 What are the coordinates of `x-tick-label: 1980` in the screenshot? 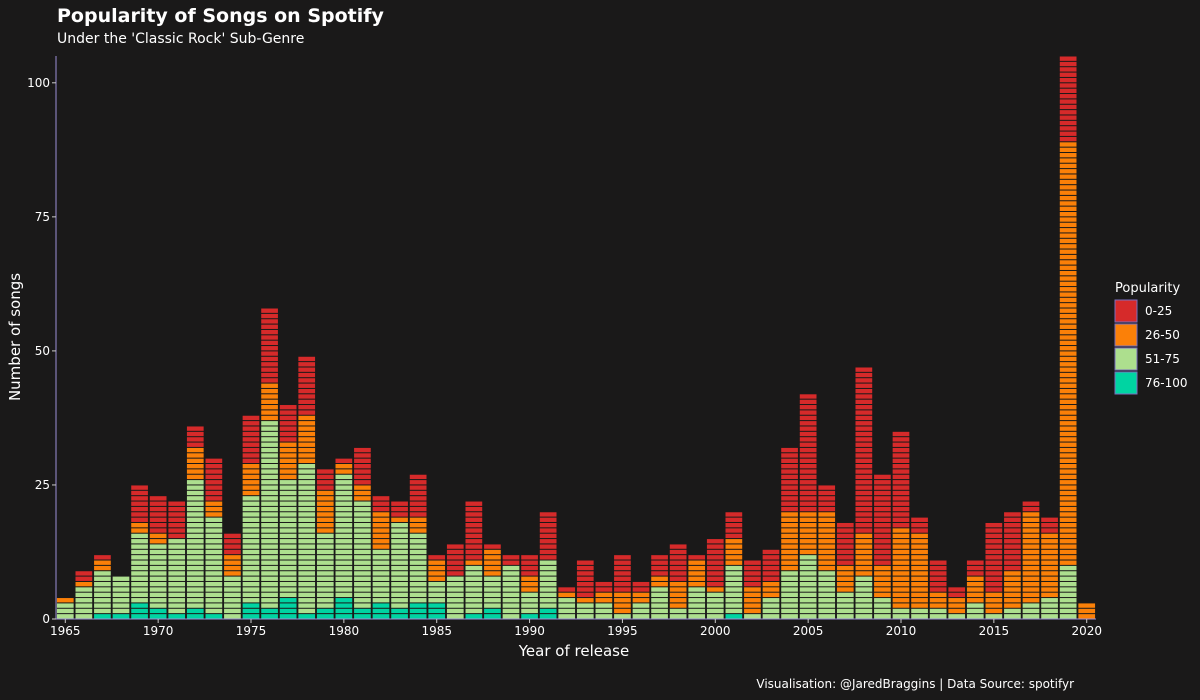 It's located at (344, 631).